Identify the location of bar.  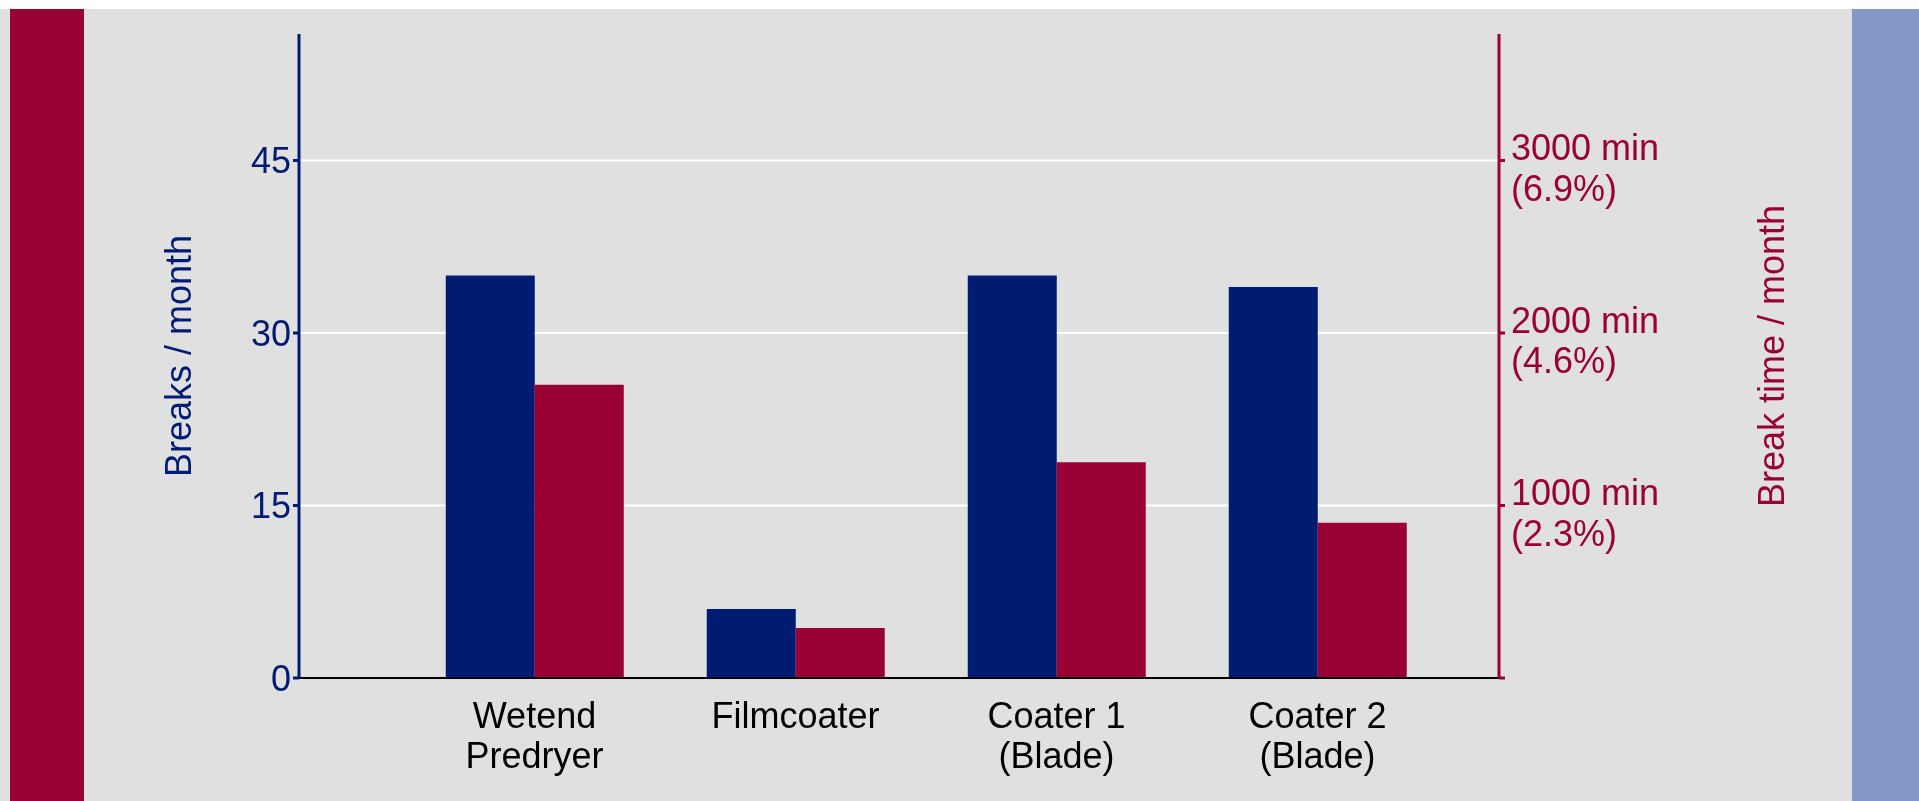
(1273, 482).